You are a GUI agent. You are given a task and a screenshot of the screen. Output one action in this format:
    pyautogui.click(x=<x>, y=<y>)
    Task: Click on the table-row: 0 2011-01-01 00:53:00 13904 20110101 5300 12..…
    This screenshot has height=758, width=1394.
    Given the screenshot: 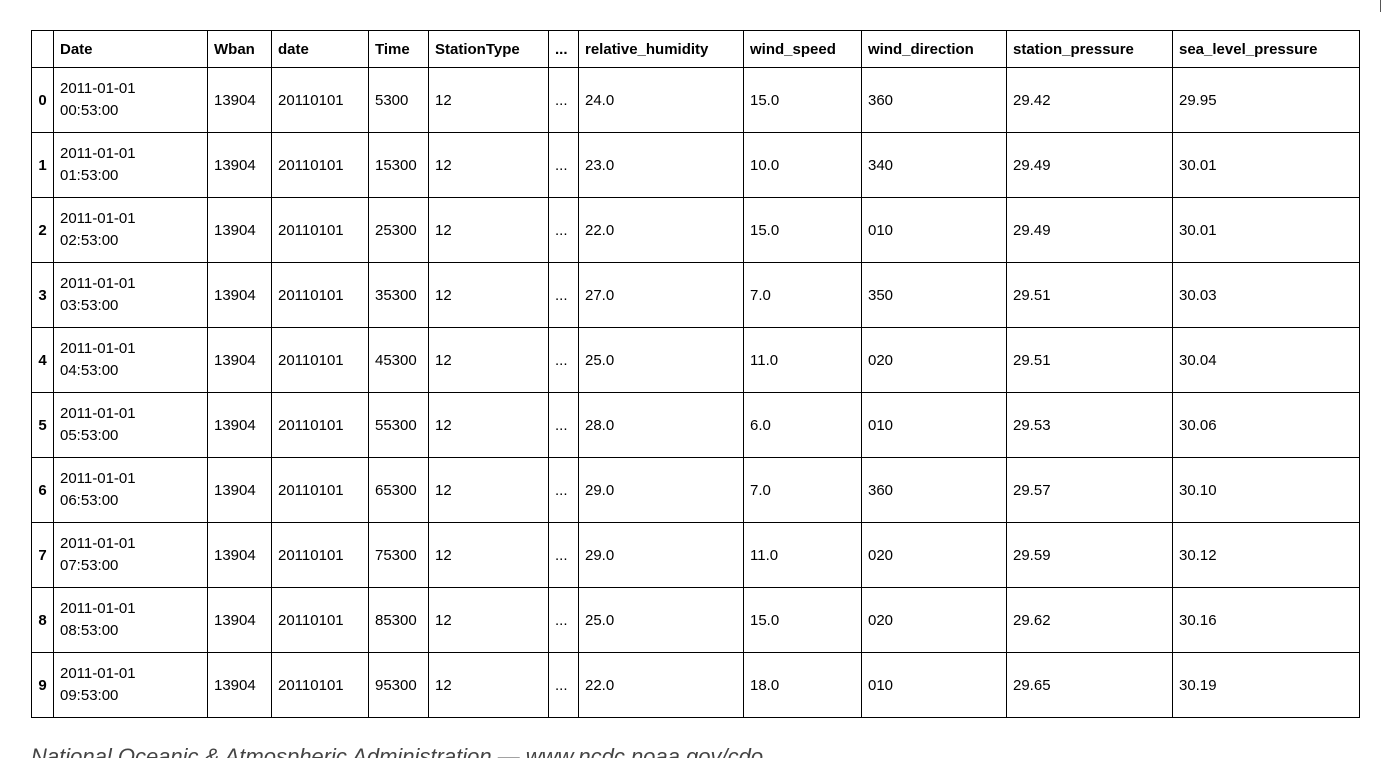 What is the action you would take?
    pyautogui.click(x=695, y=100)
    